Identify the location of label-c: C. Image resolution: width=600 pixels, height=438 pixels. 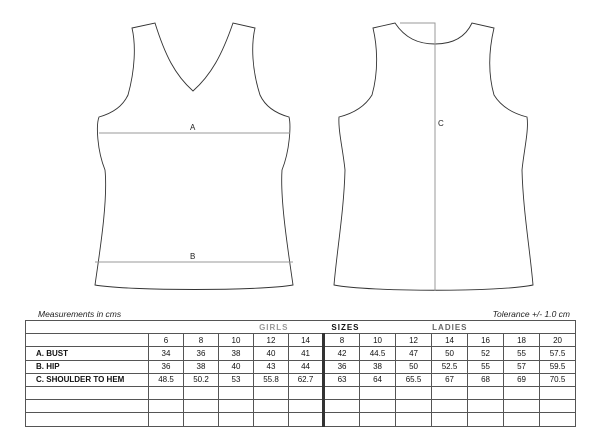
(441, 123).